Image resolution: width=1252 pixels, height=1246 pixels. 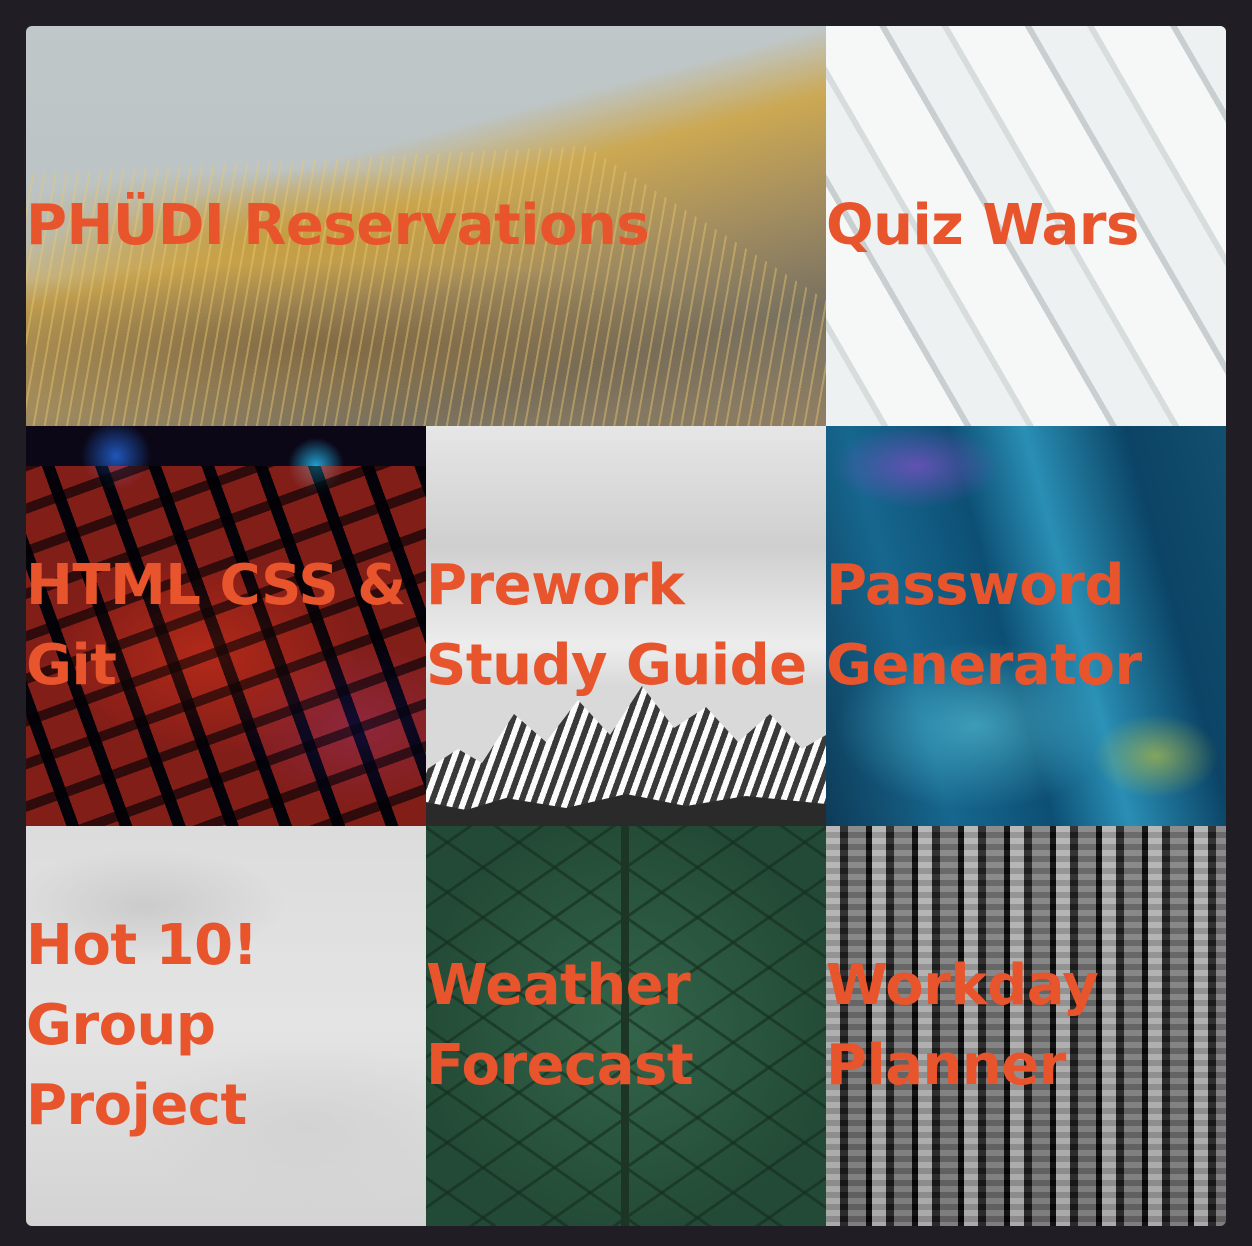 I want to click on concrete-texture-image, so click(x=226, y=1026).